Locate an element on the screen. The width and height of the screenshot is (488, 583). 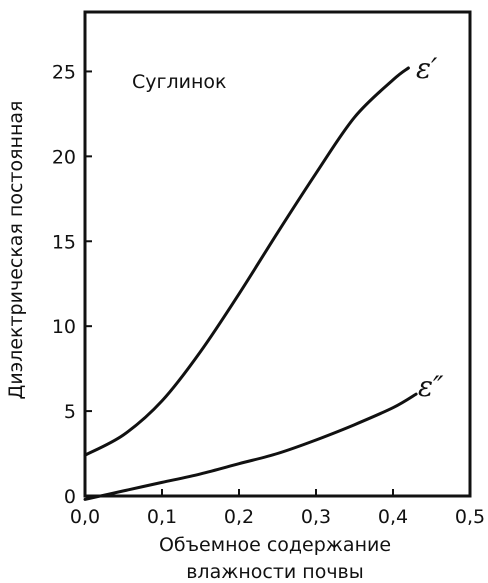
y-tick-label: 0 is located at coordinates (70, 497).